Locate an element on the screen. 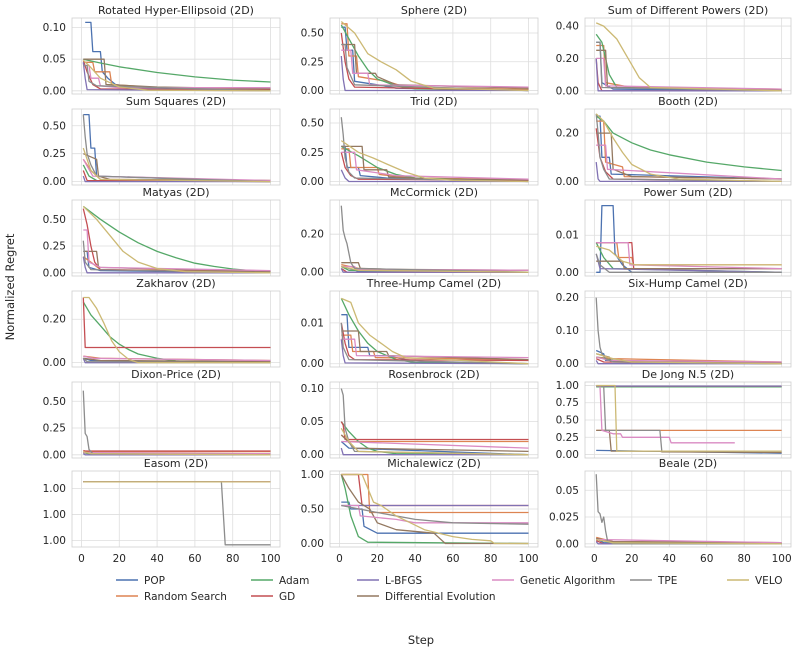  subplot-title: Easom (2D) is located at coordinates (176, 463).